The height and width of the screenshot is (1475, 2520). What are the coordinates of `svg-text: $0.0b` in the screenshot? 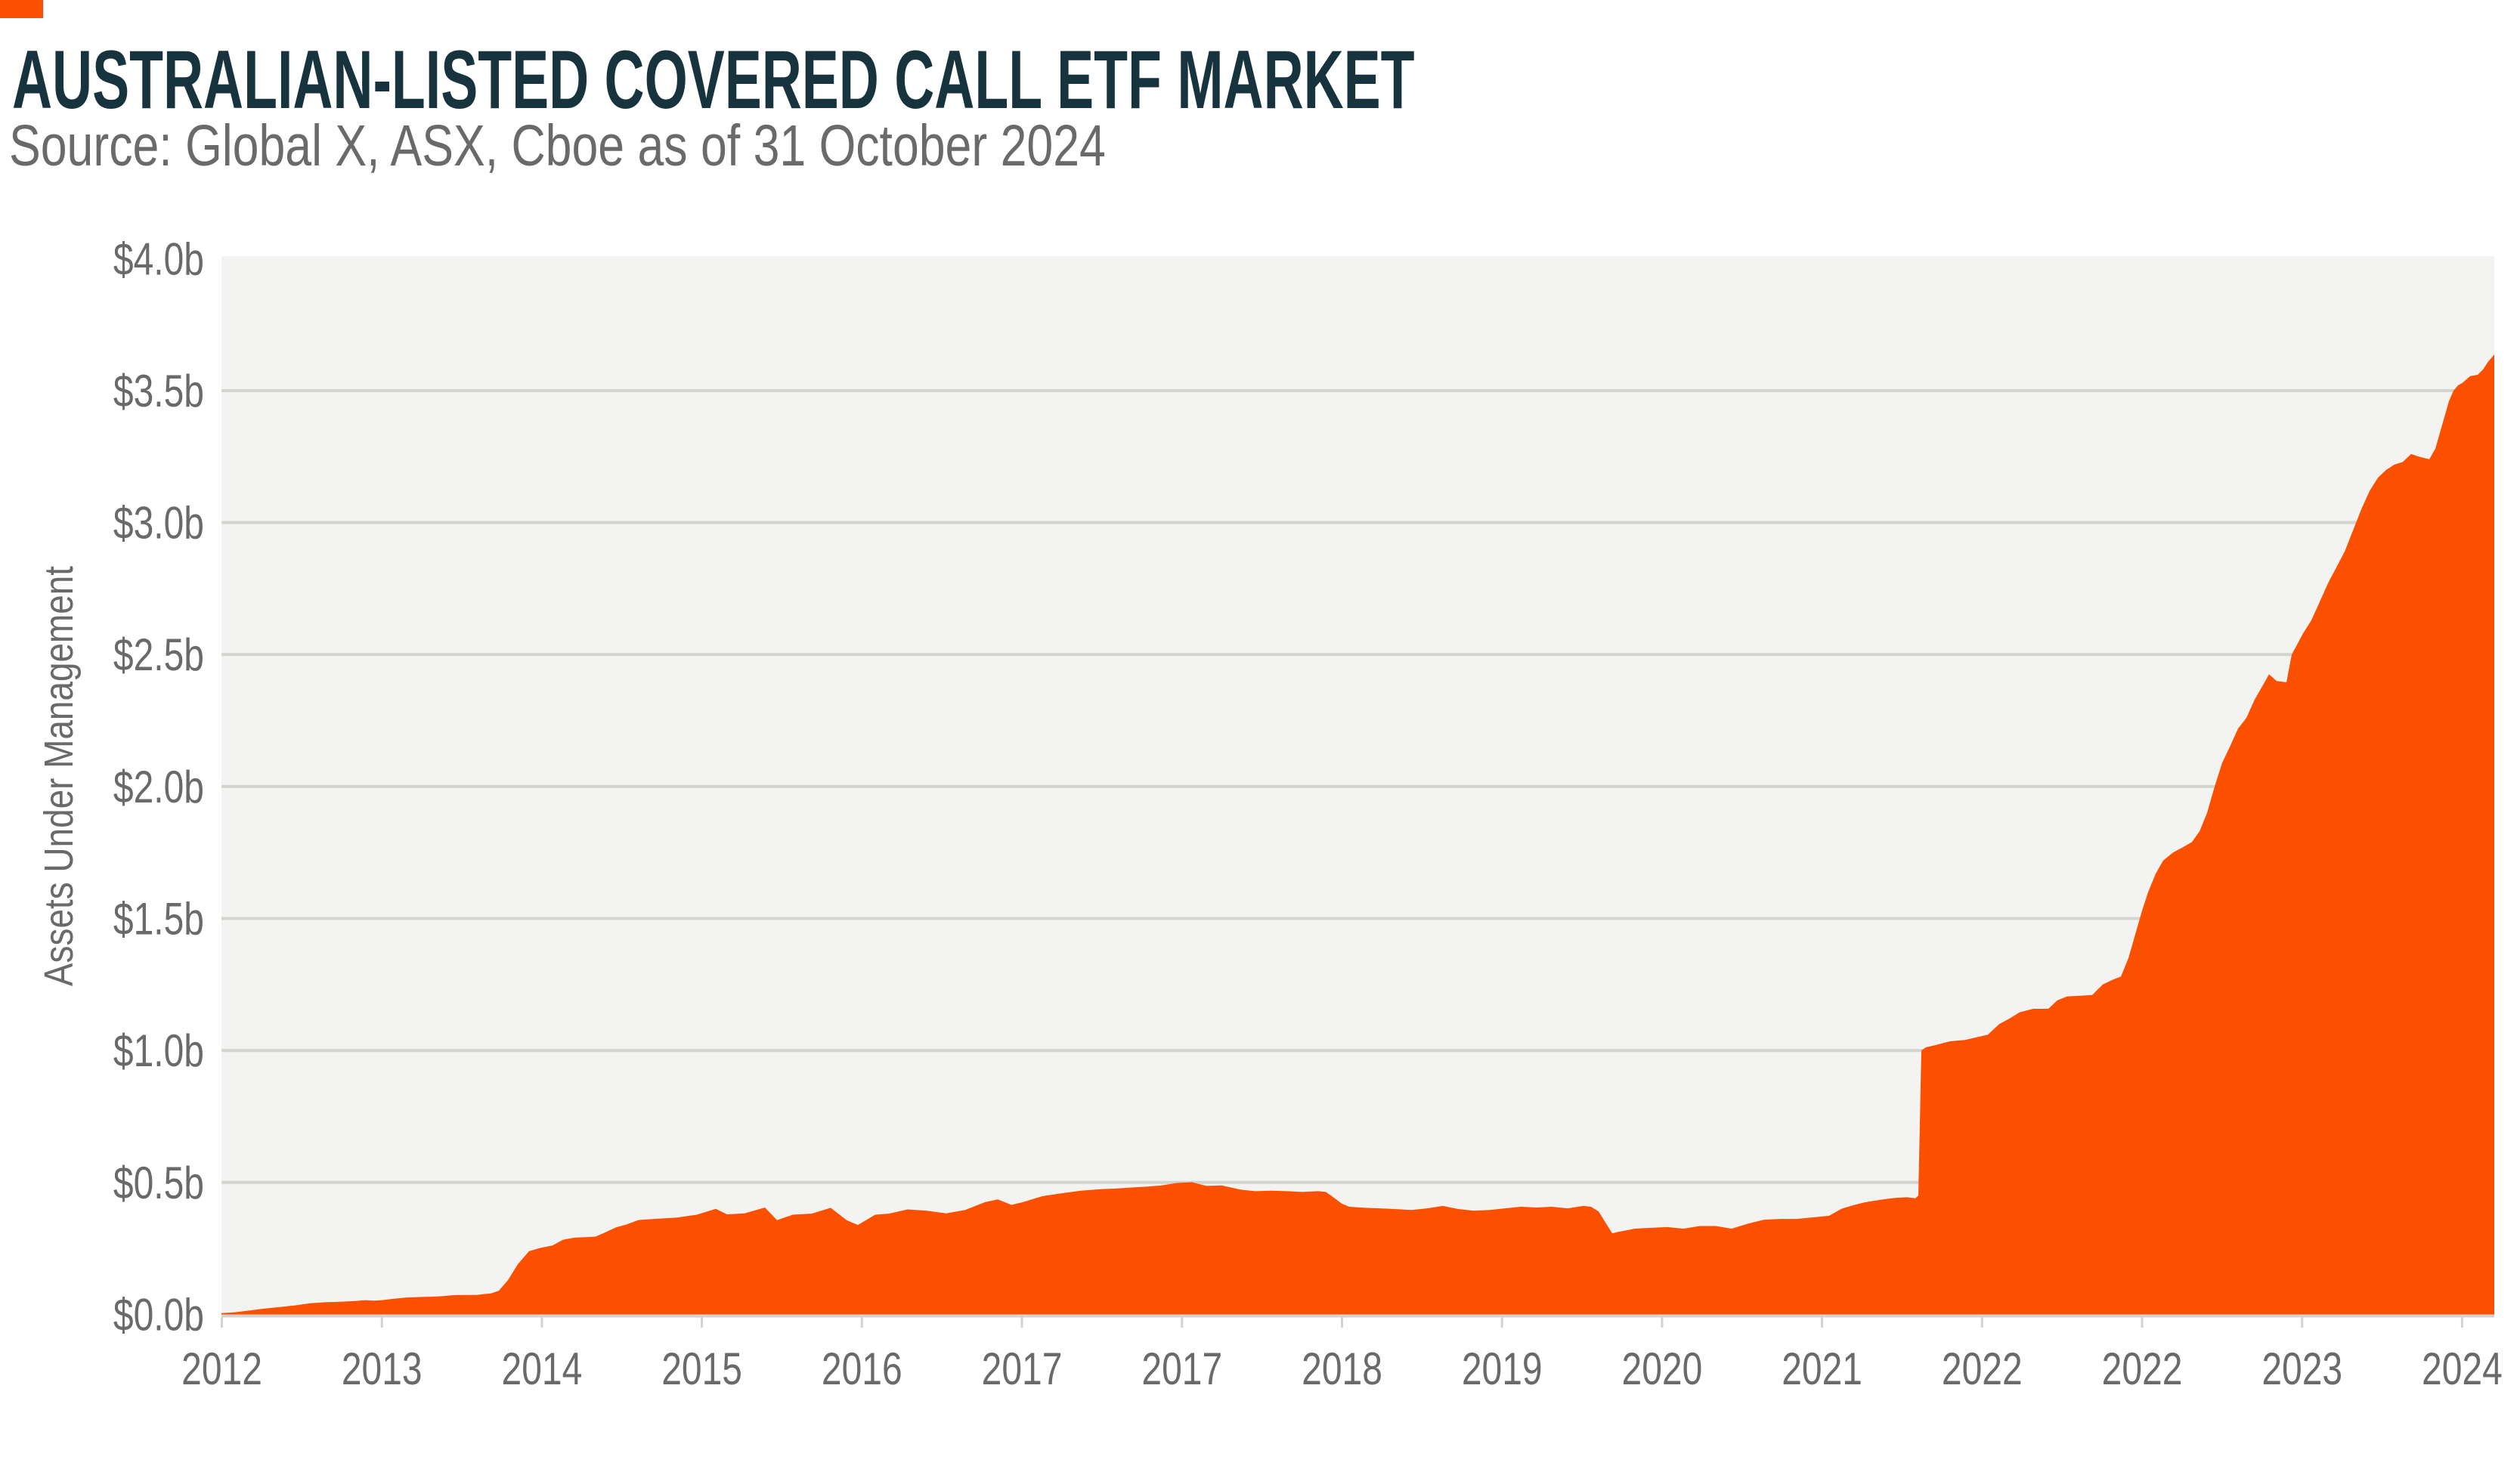 It's located at (158, 1314).